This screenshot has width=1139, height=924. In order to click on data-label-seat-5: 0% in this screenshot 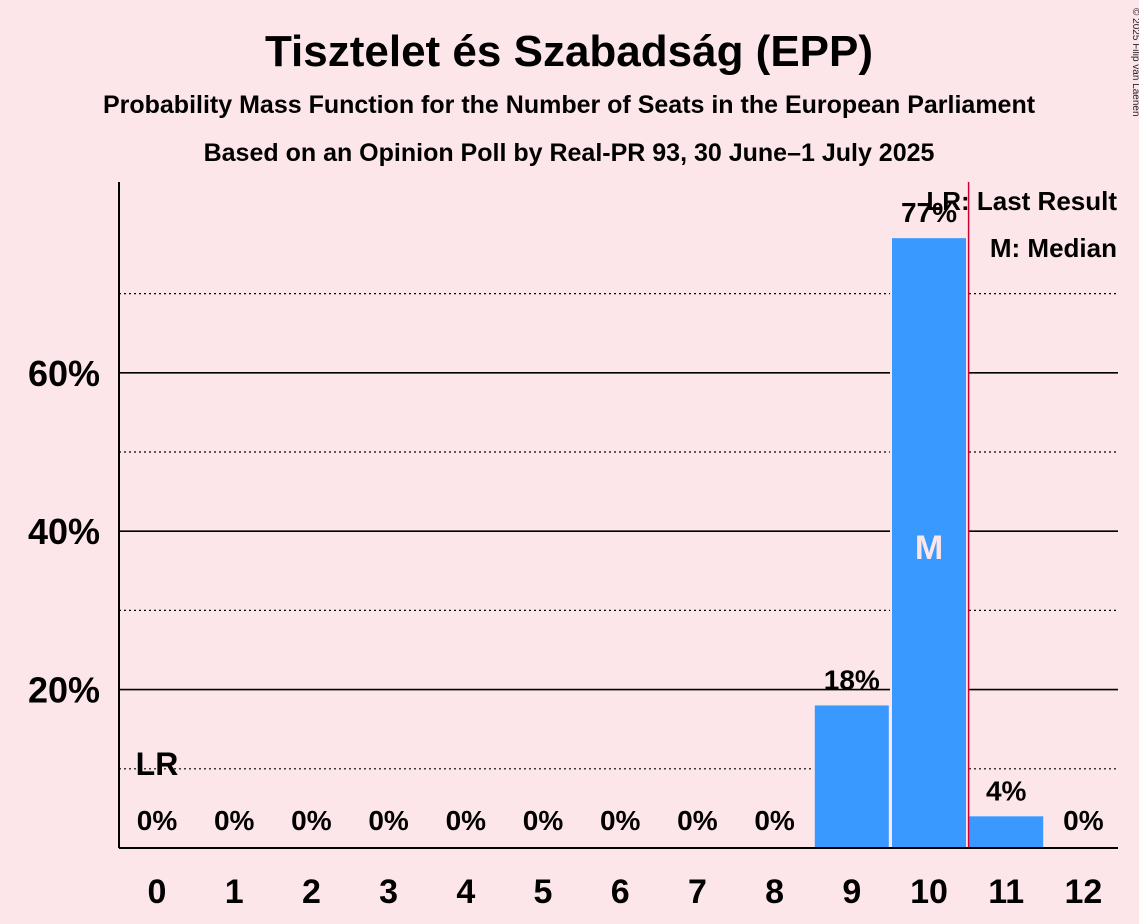, I will do `click(543, 820)`.